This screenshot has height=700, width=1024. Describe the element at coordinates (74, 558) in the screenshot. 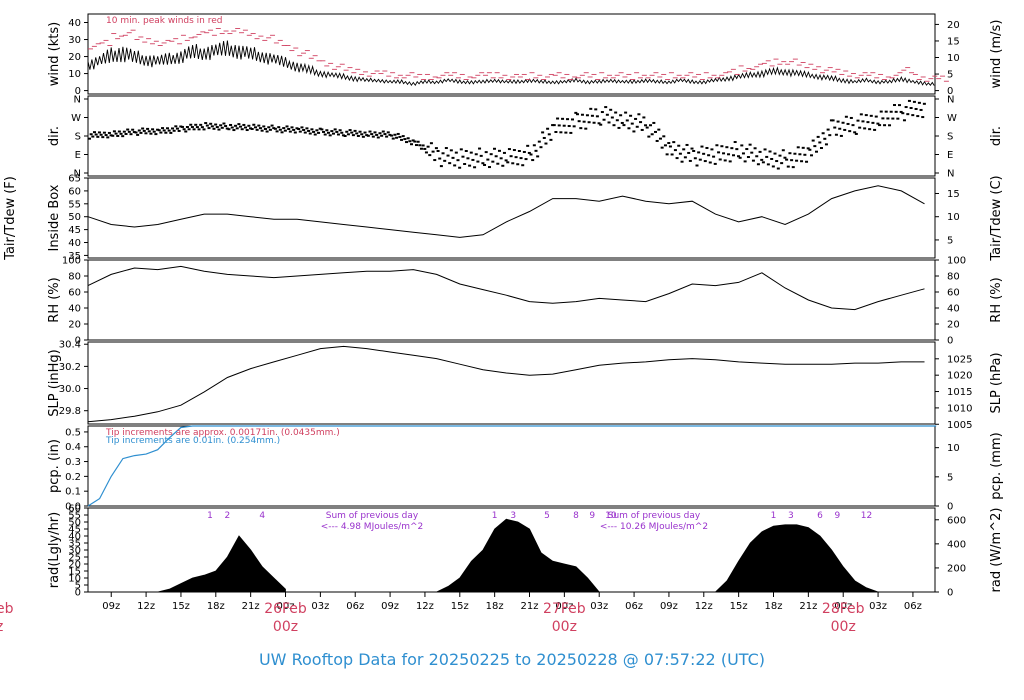

I see `y-tick-label: 25` at that location.